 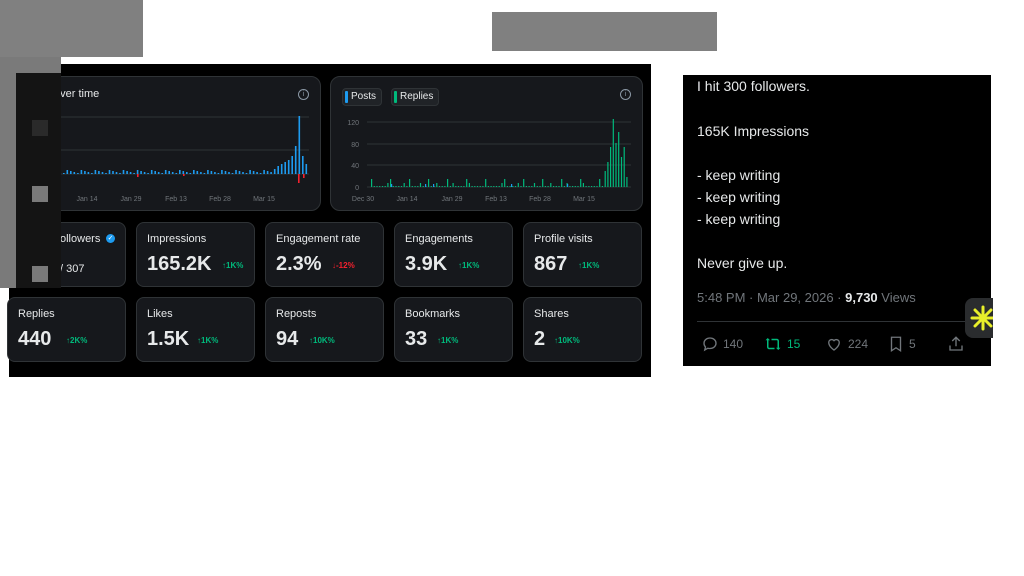 I want to click on floating-badge, so click(x=980, y=318).